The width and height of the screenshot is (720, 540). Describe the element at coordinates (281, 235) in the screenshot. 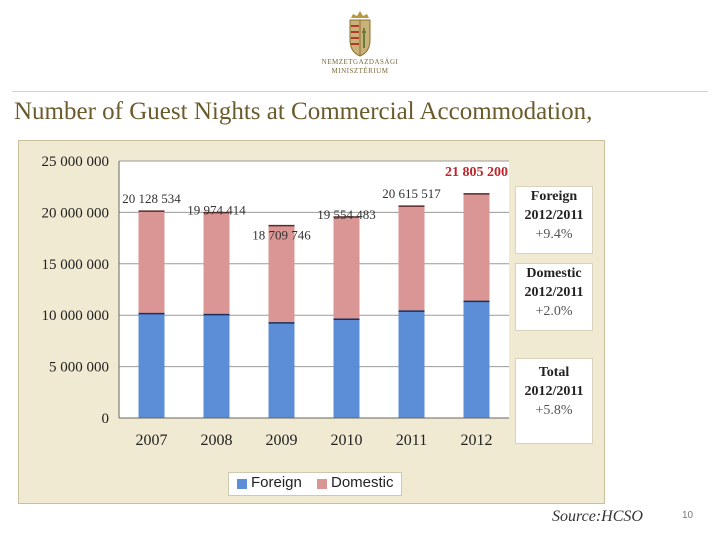

I see `total-data-label: 18 709 746` at that location.